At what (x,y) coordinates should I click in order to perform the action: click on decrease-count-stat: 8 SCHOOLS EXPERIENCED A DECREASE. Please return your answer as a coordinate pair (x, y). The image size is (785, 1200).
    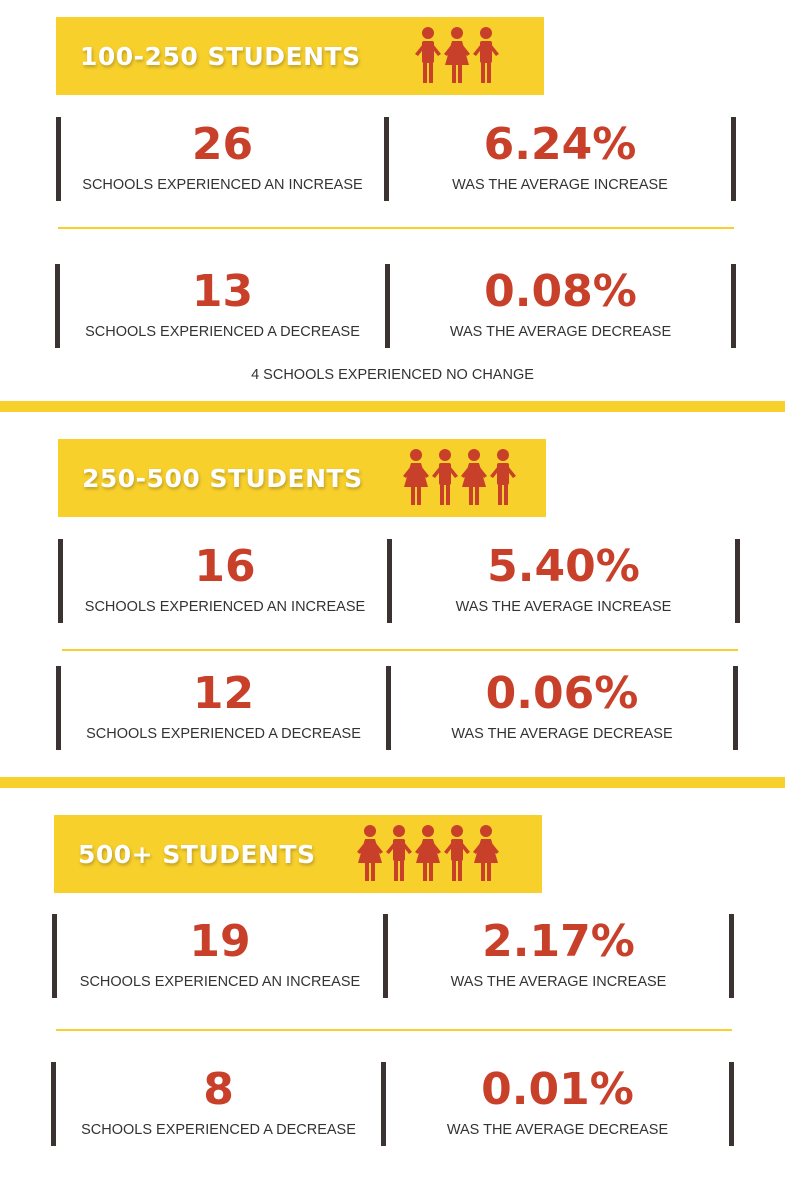
    Looking at the image, I should click on (218, 1102).